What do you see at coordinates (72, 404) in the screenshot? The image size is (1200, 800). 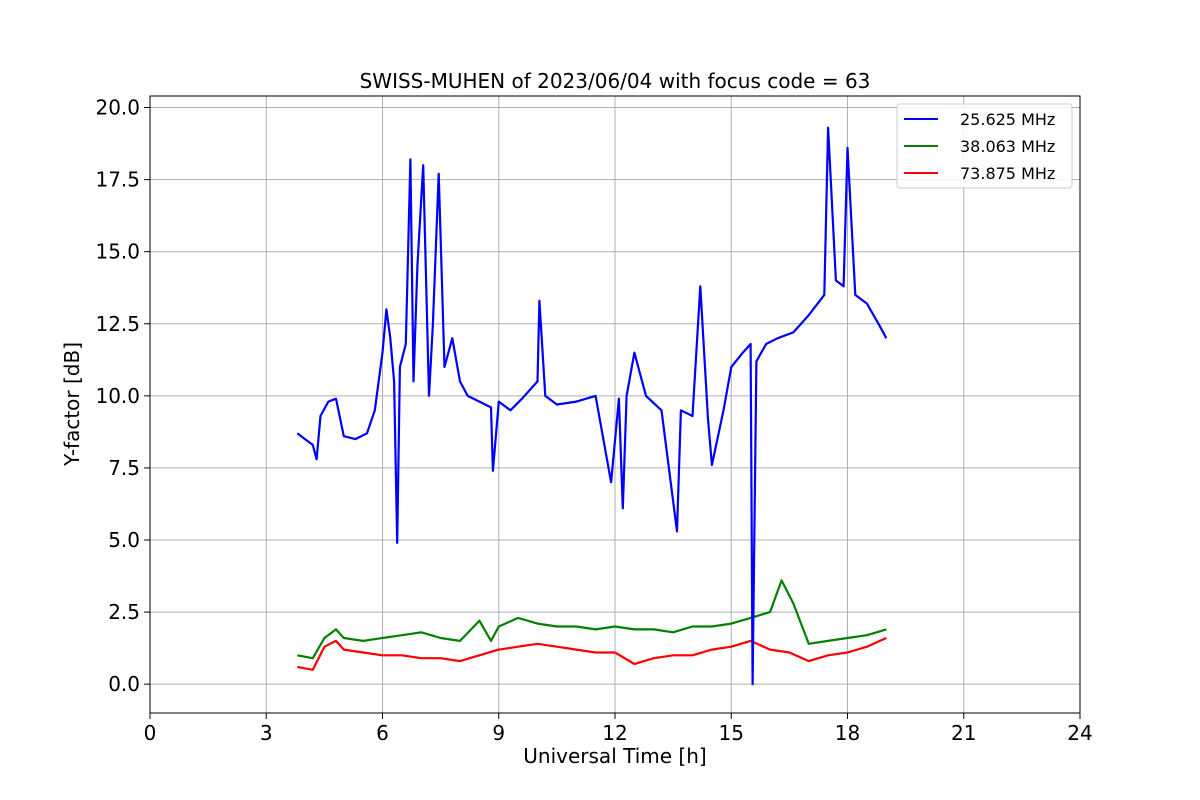 I see `y-axis-label: Y-factor [dB]` at bounding box center [72, 404].